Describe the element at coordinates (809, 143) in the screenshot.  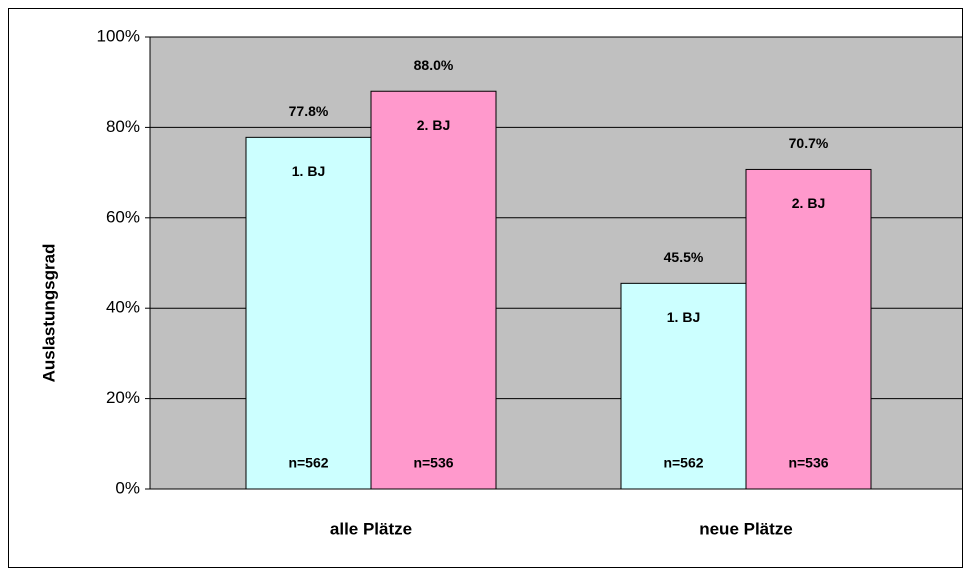
I see `data-label: 70.7%` at that location.